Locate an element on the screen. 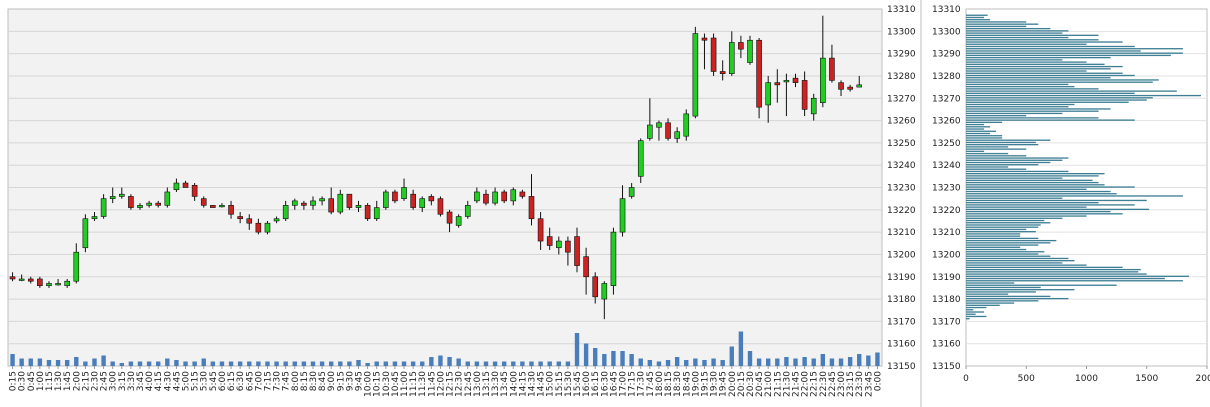 Image resolution: width=1210 pixels, height=407 pixels. main-x-tick-label: 15:00 is located at coordinates (551, 384).